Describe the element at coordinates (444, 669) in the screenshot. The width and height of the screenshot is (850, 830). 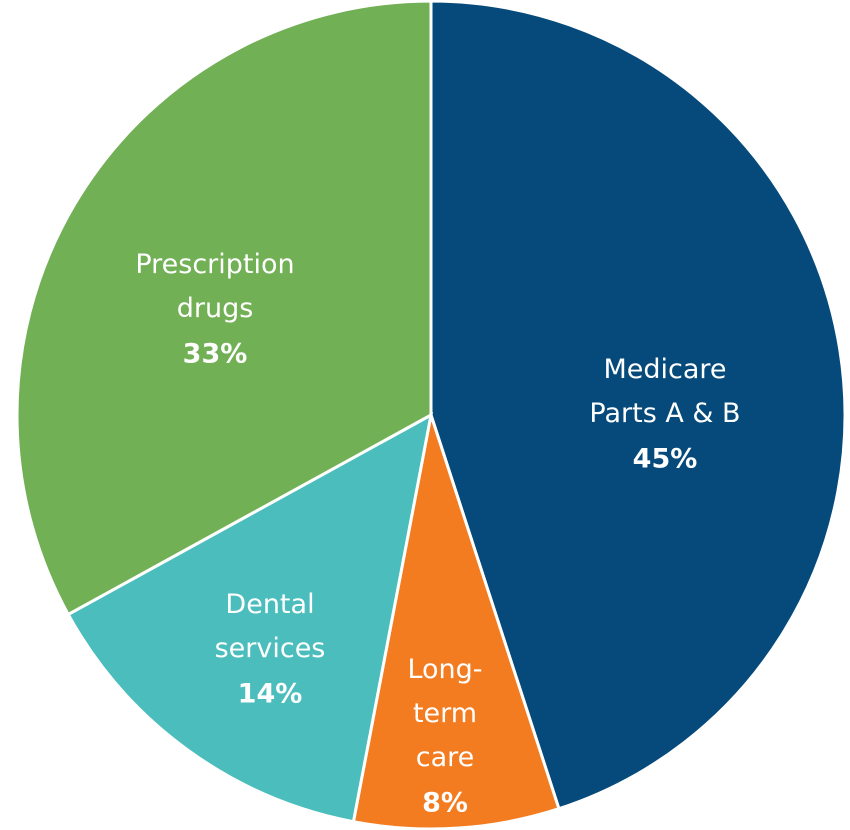
I see `label-line: Long-` at that location.